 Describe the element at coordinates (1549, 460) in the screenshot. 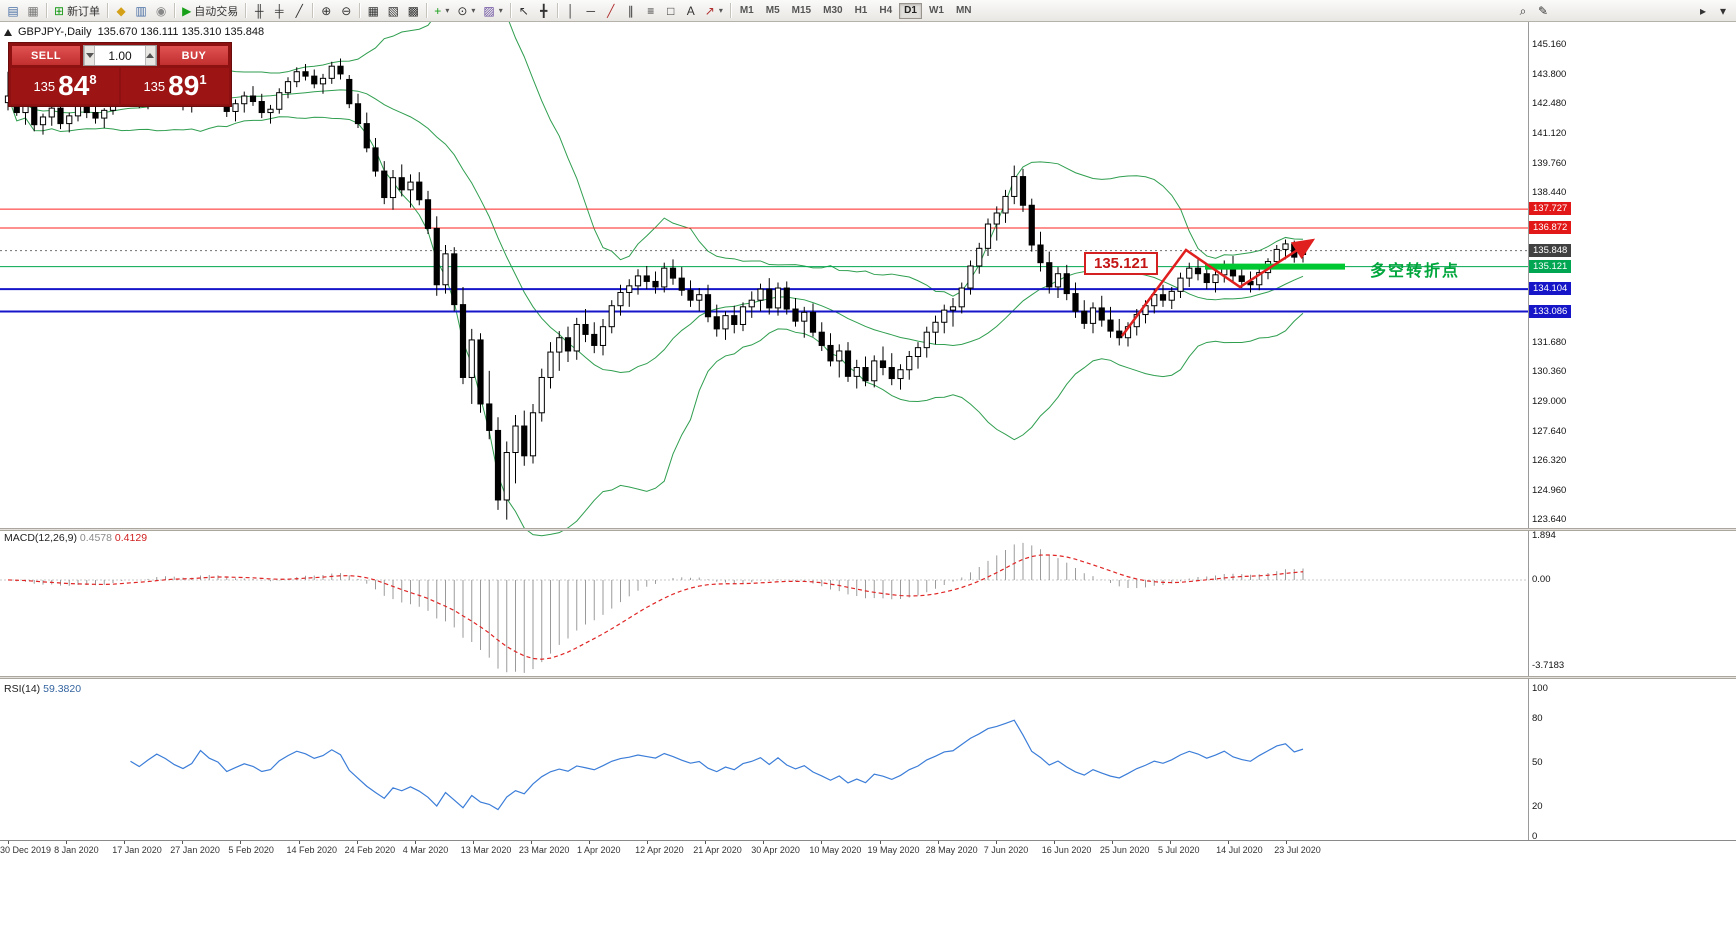

I see `price-scale-label: 126.320` at that location.